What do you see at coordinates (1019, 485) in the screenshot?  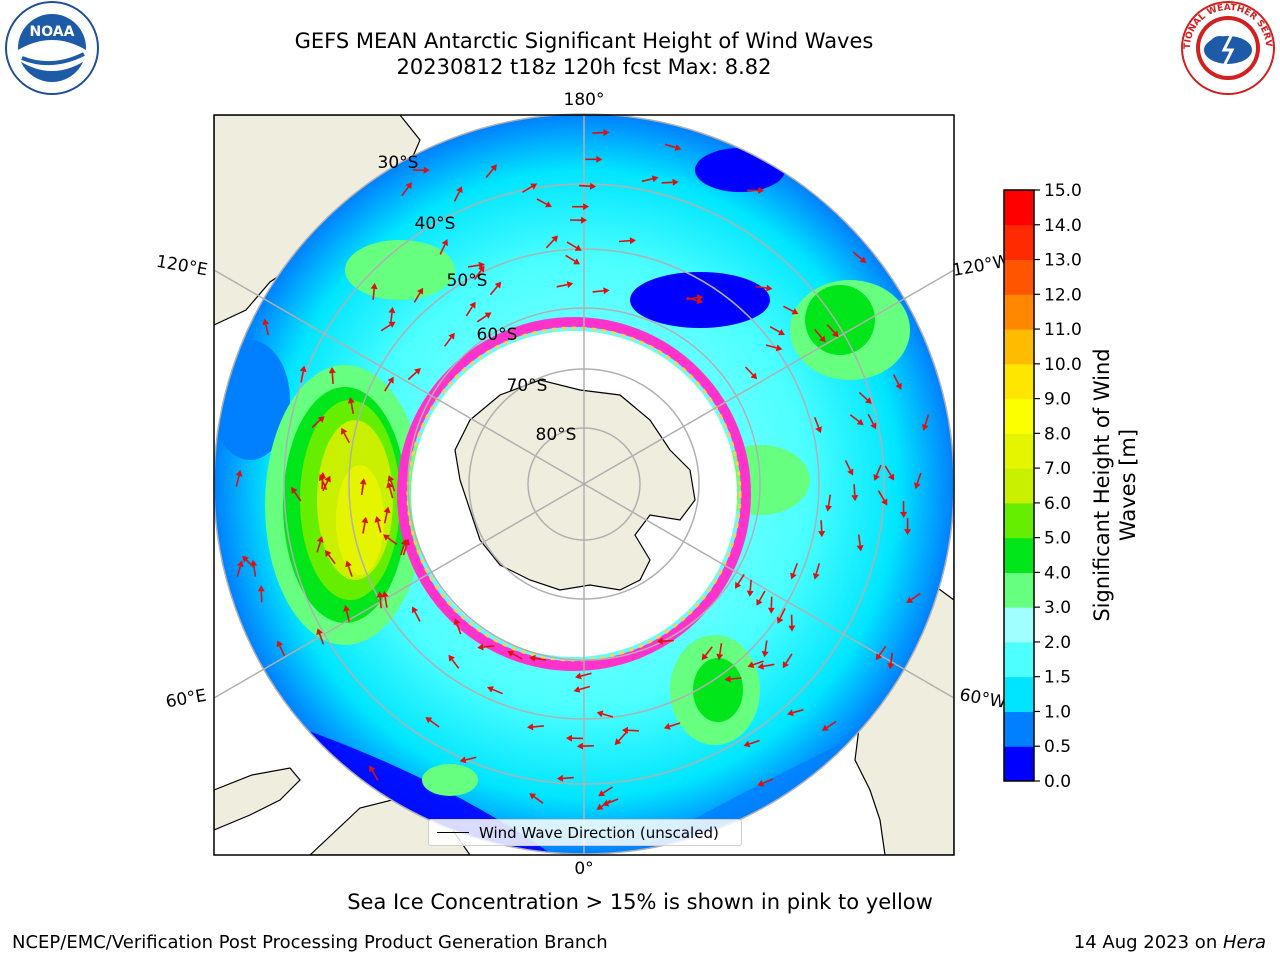 I see `colorbar-outline` at bounding box center [1019, 485].